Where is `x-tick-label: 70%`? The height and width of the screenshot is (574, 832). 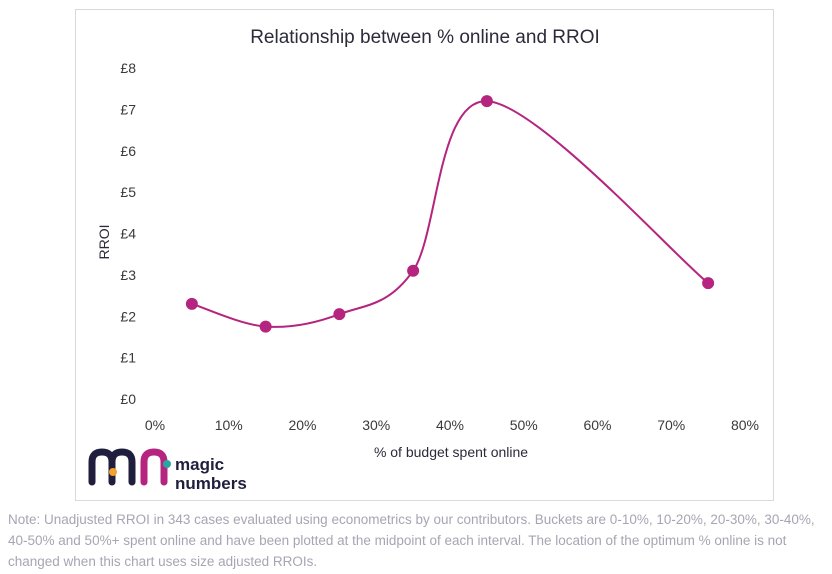 x-tick-label: 70% is located at coordinates (671, 425).